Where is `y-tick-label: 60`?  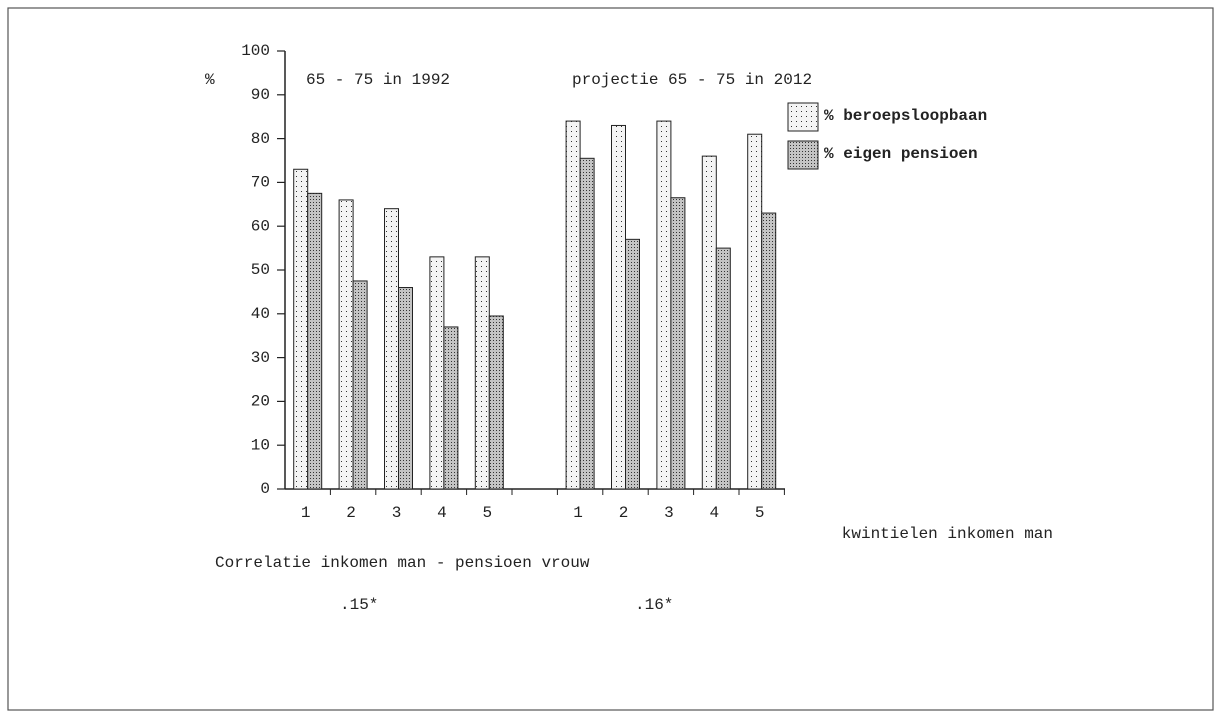 y-tick-label: 60 is located at coordinates (260, 226).